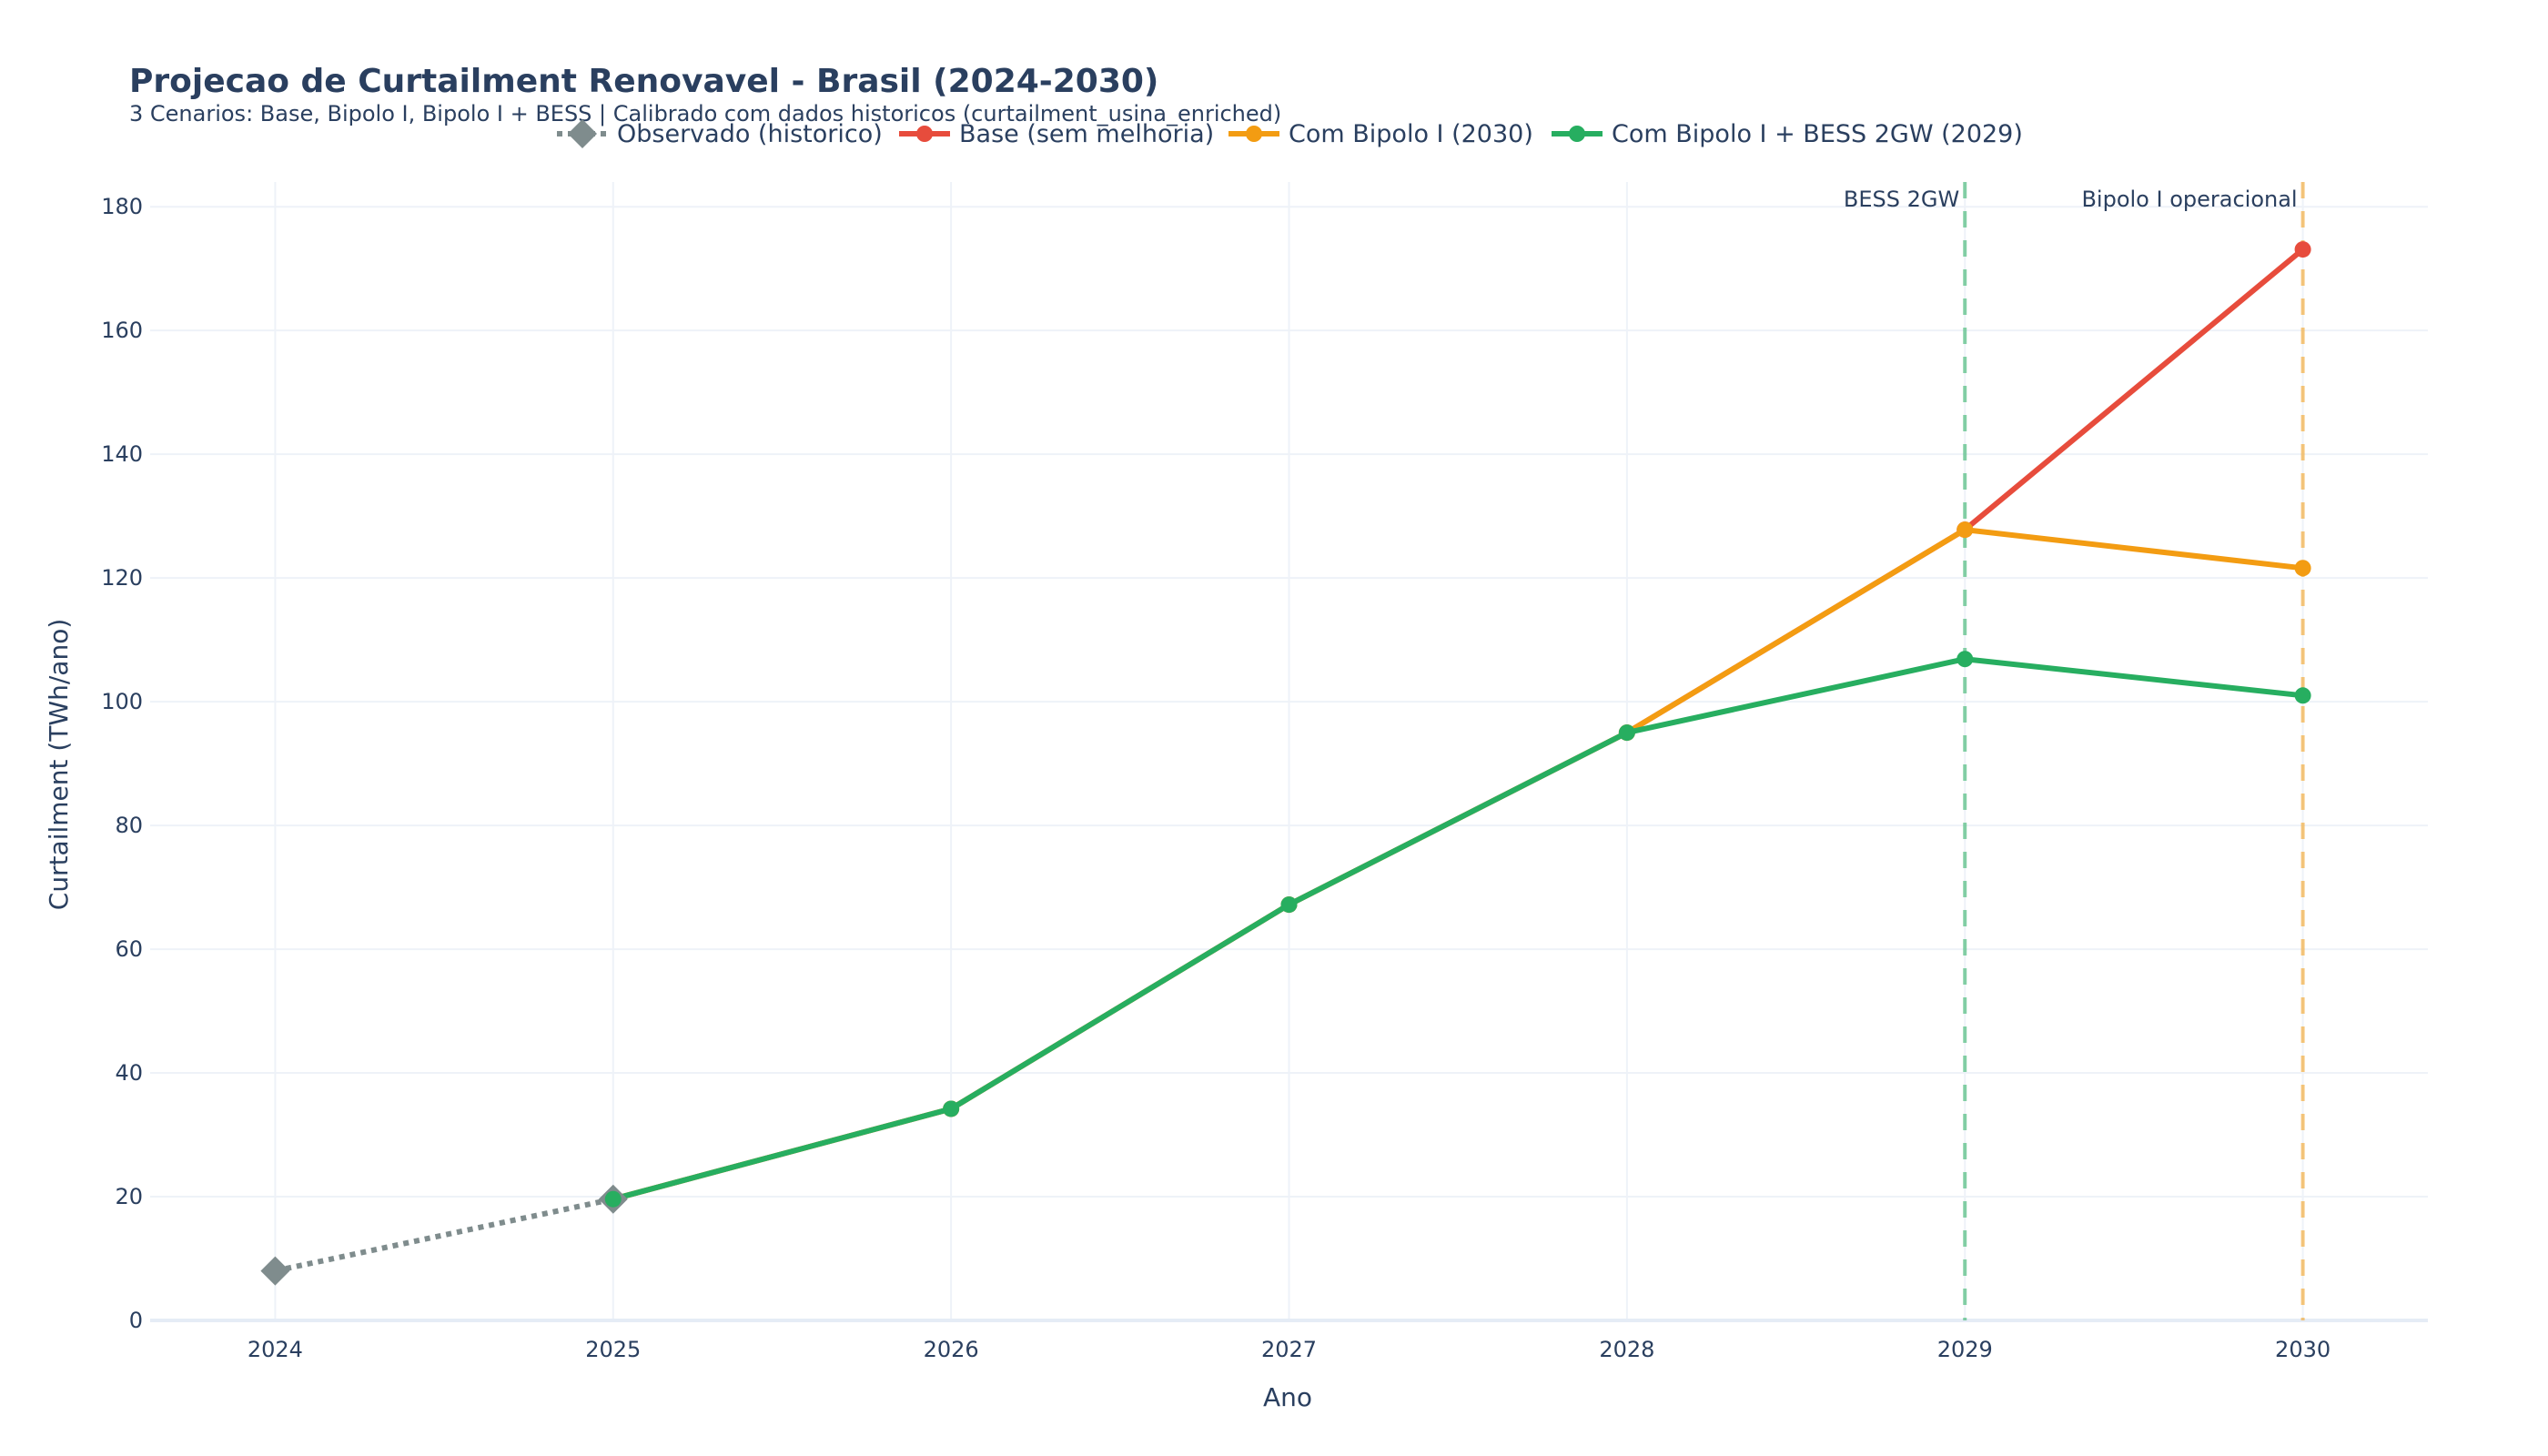 The width and height of the screenshot is (2548, 1456). Describe the element at coordinates (129, 826) in the screenshot. I see `y-tick-label: 80` at that location.